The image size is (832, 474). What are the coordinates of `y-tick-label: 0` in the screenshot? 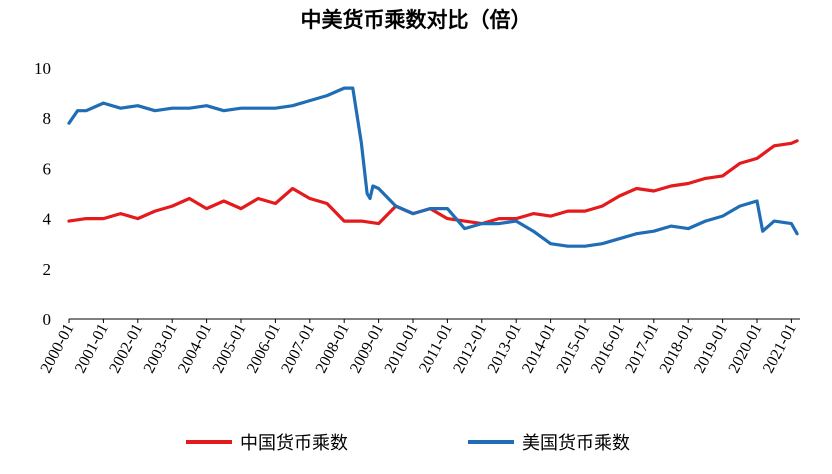 It's located at (47, 319).